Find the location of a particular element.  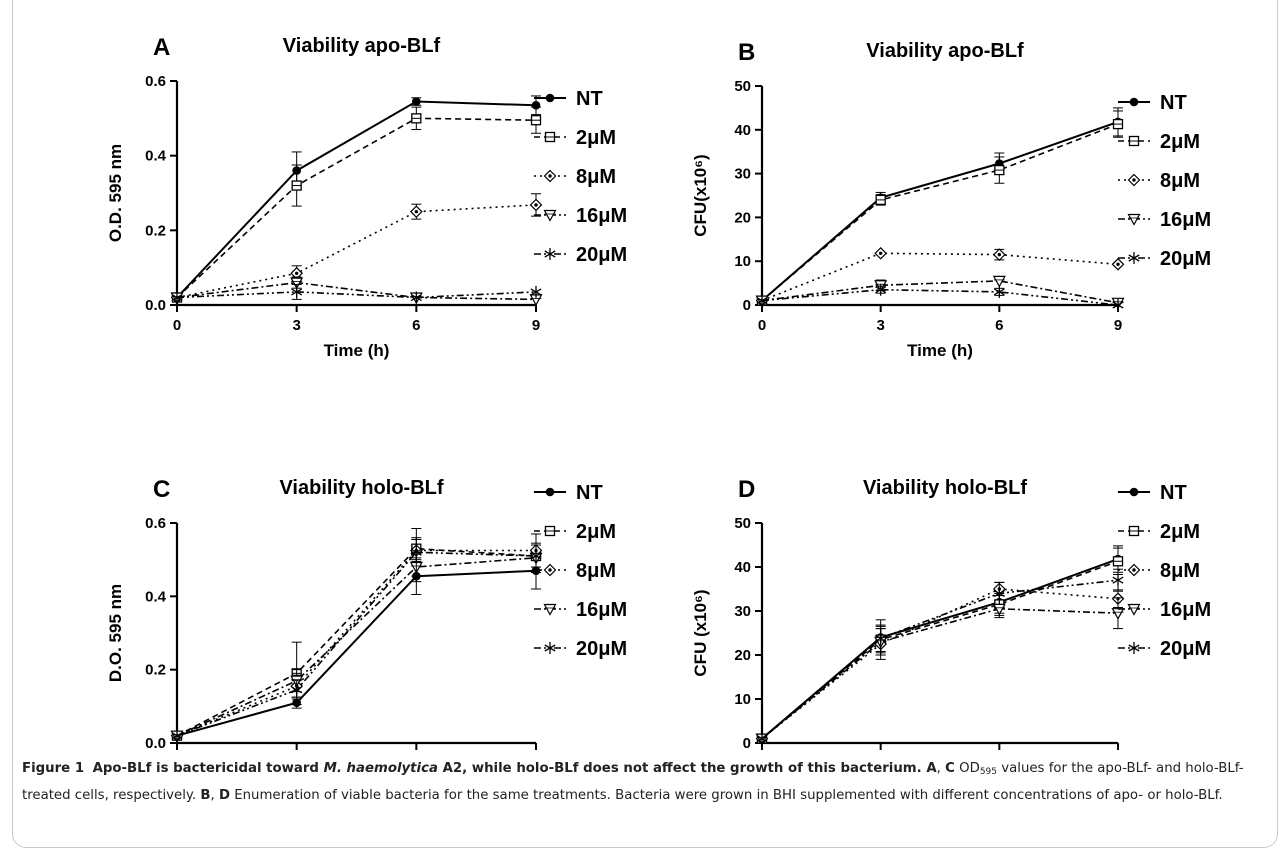

panel-letter: A is located at coordinates (161, 47).